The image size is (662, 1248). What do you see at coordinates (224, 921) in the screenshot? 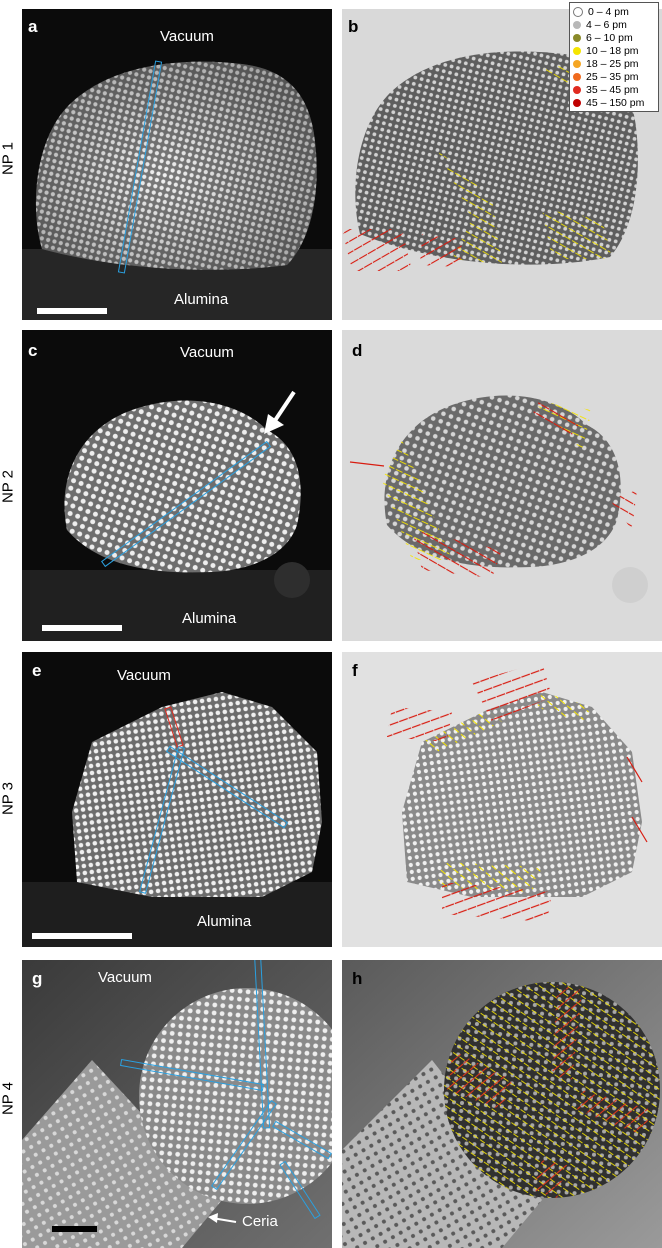
I see `alumina-label-np3: Alumina` at bounding box center [224, 921].